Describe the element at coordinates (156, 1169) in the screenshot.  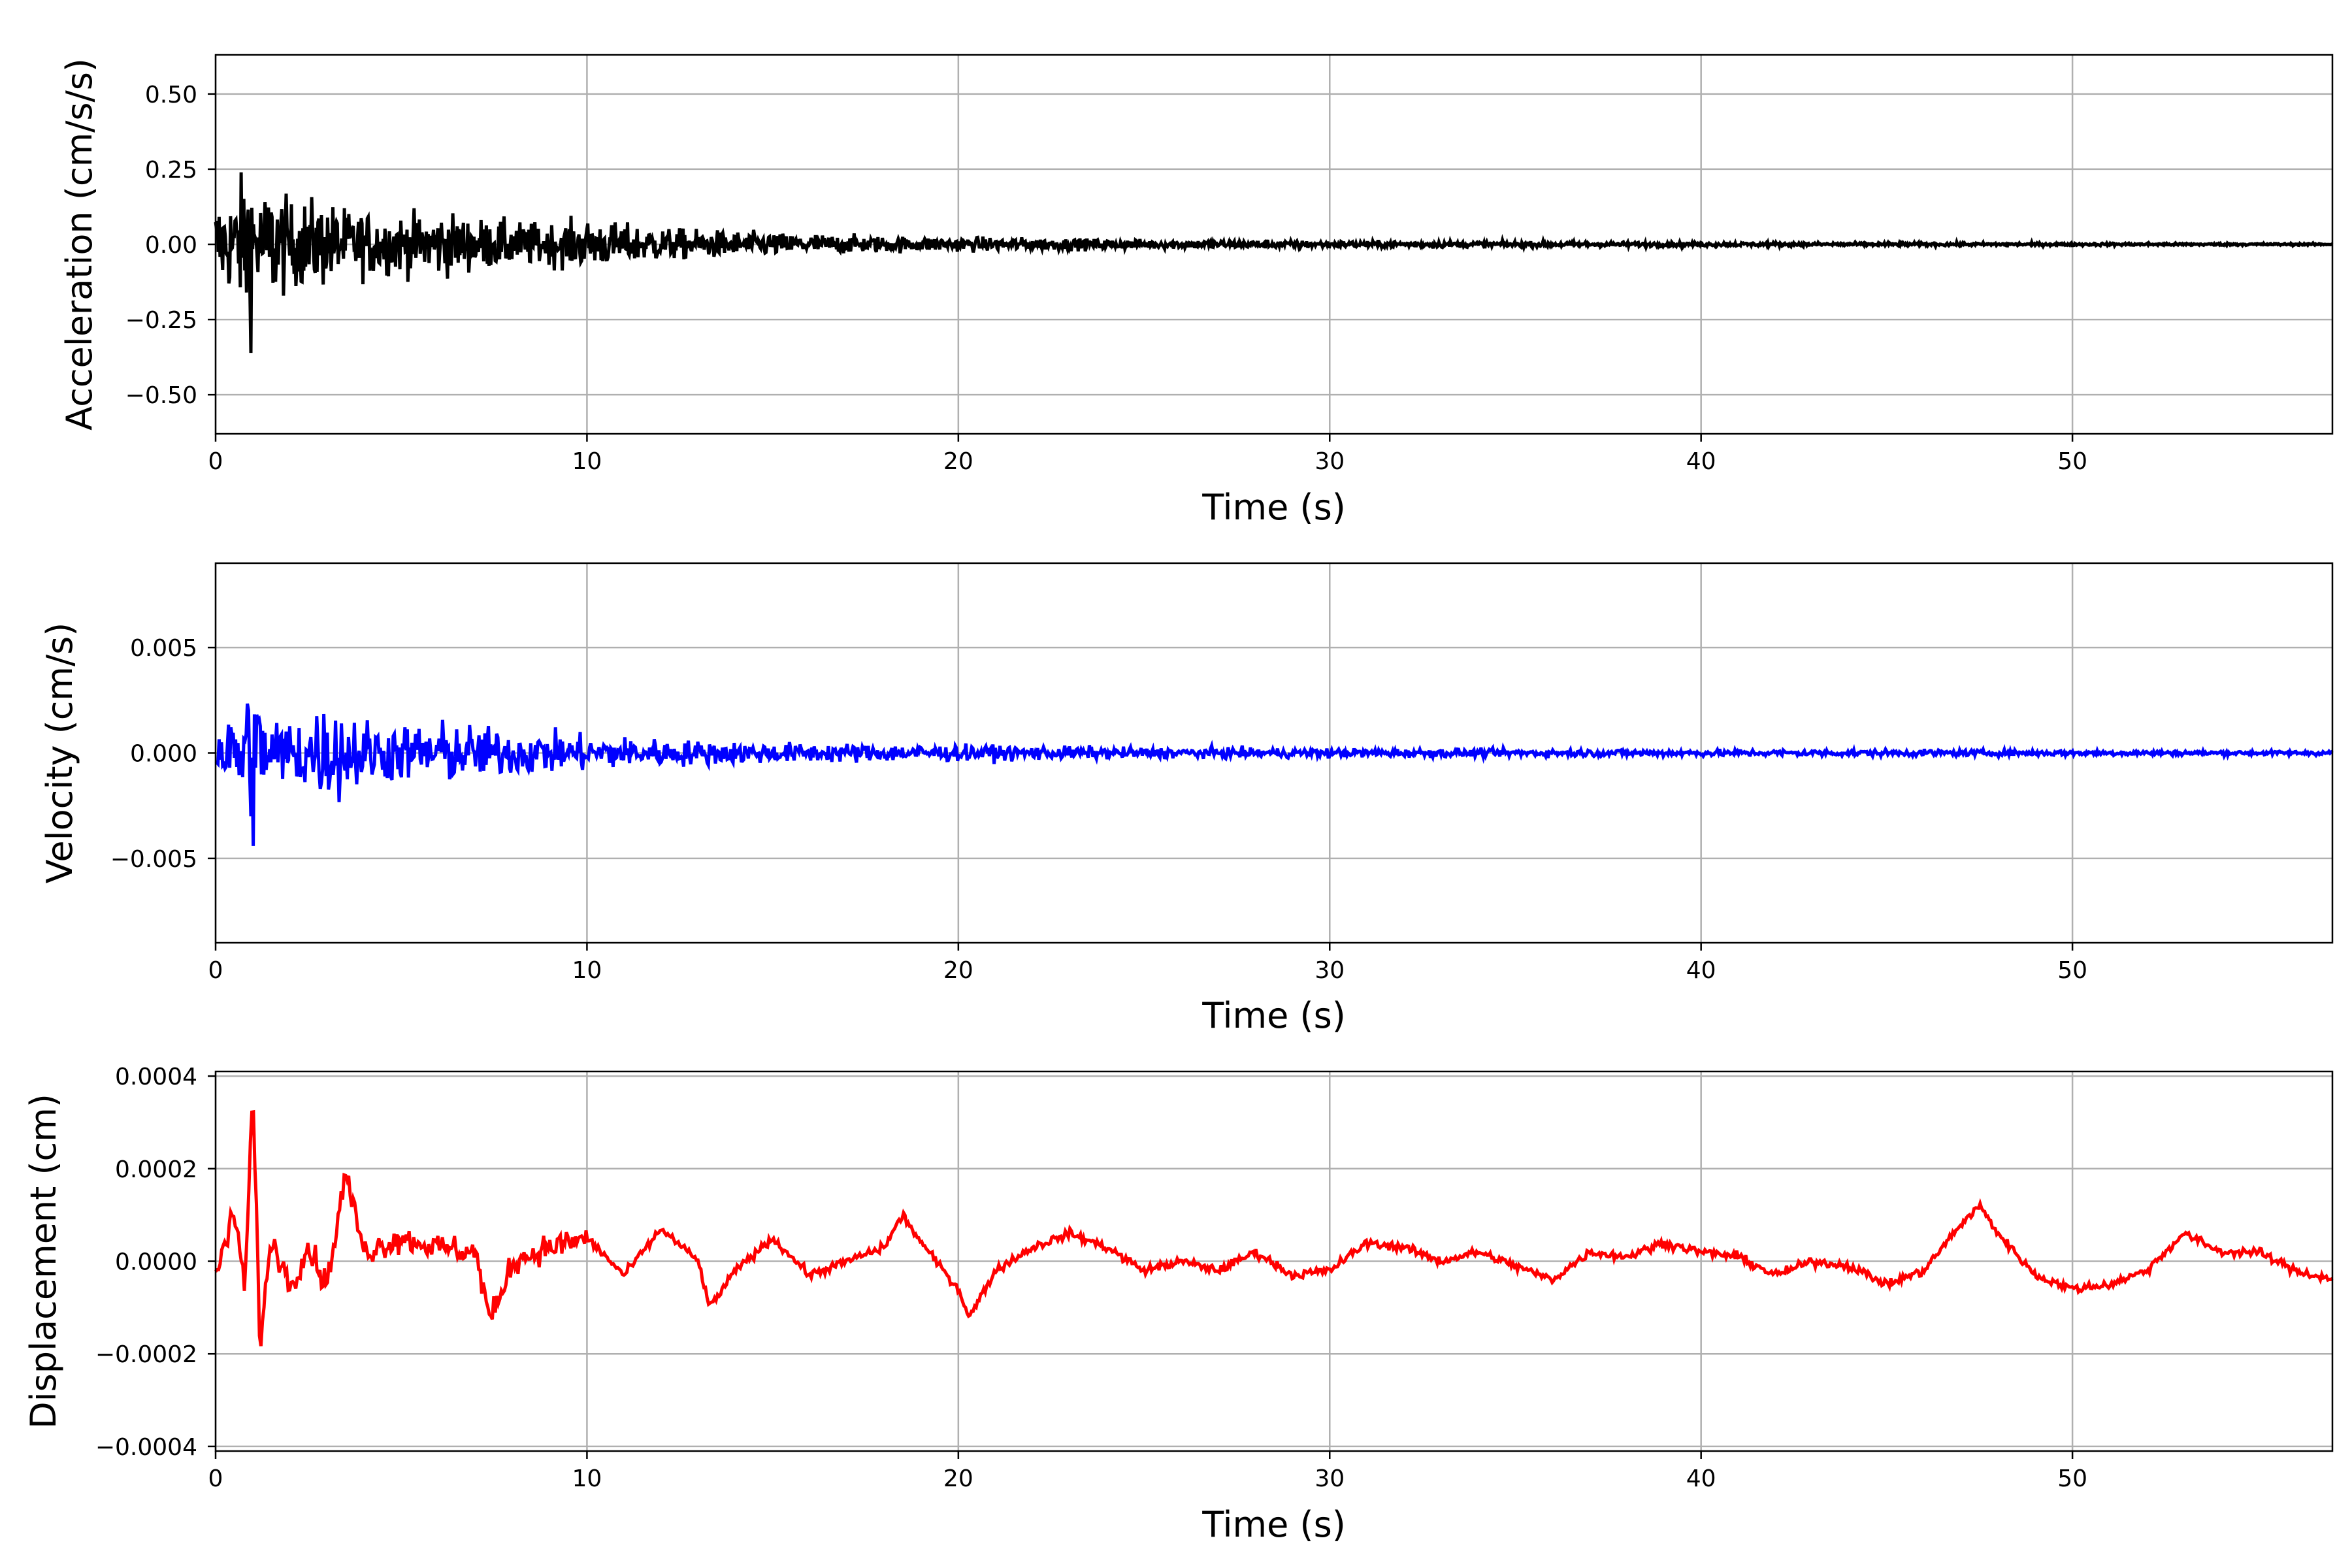
I see `displacement-ytick-label: 0.0002` at that location.